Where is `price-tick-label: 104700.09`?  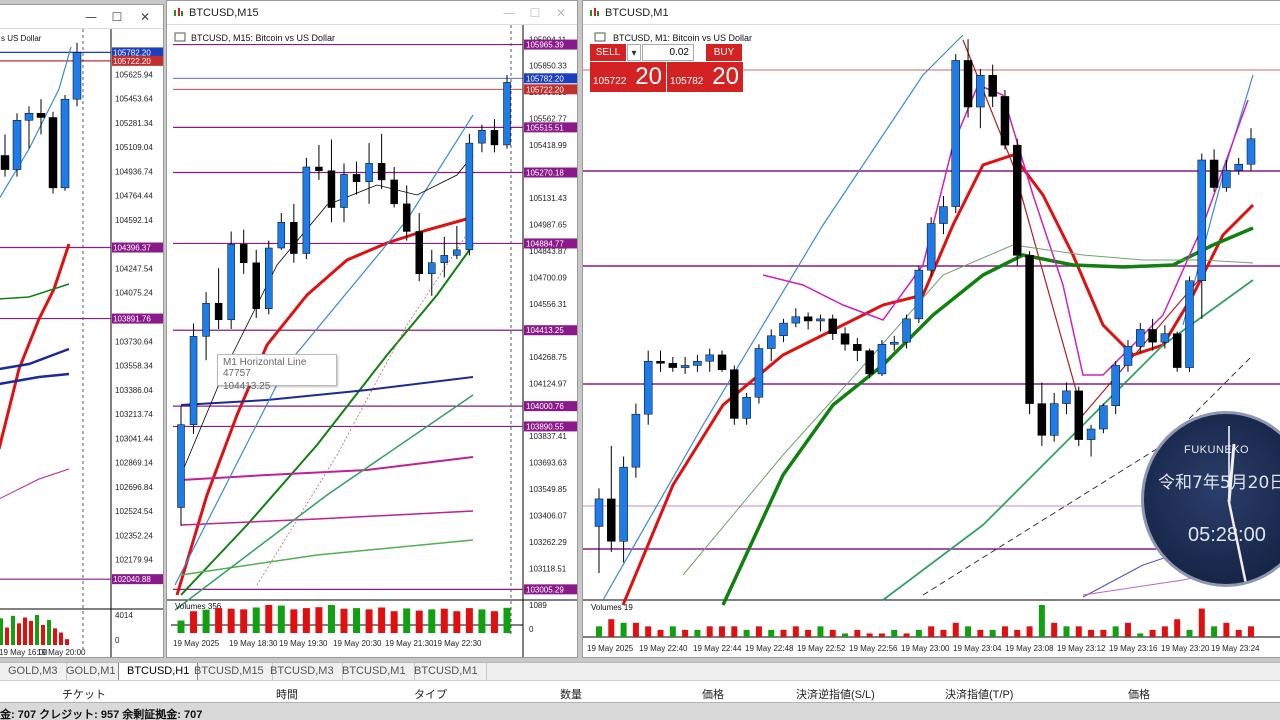
price-tick-label: 104700.09 is located at coordinates (548, 277).